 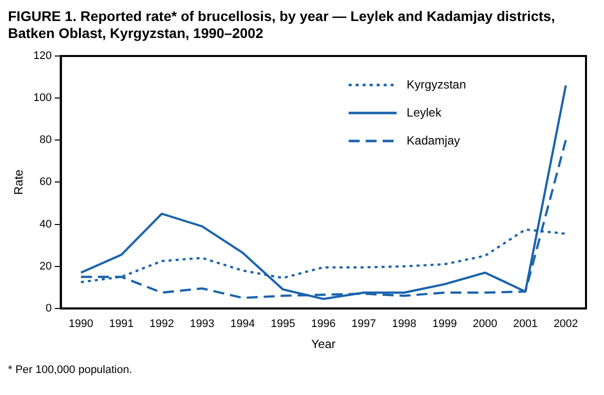 I want to click on legend-label: Kyrgyzstan, so click(x=436, y=84).